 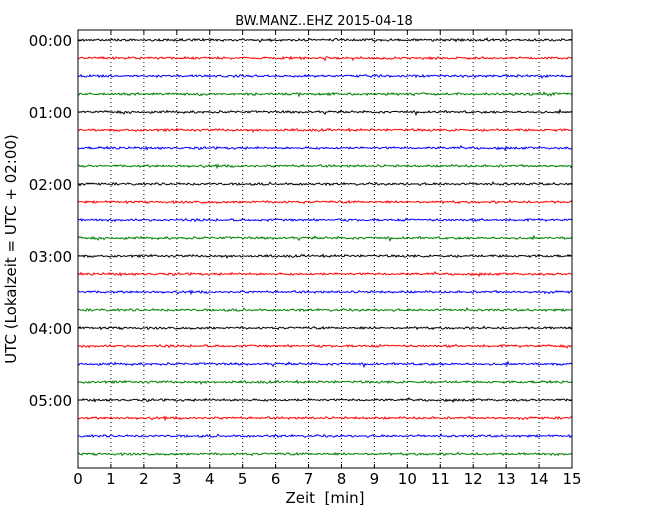 What do you see at coordinates (177, 479) in the screenshot?
I see `x-tick-label: 3` at bounding box center [177, 479].